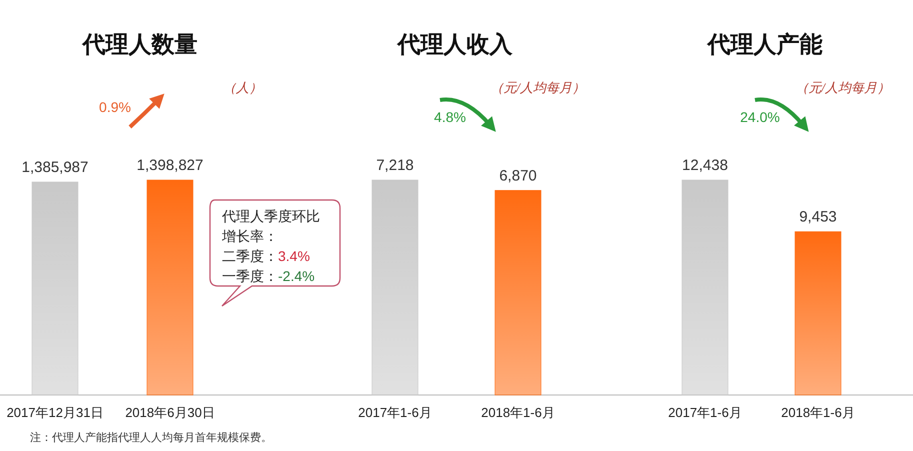 Image resolution: width=913 pixels, height=451 pixels. Describe the element at coordinates (705, 165) in the screenshot. I see `data-label: 12,438` at that location.